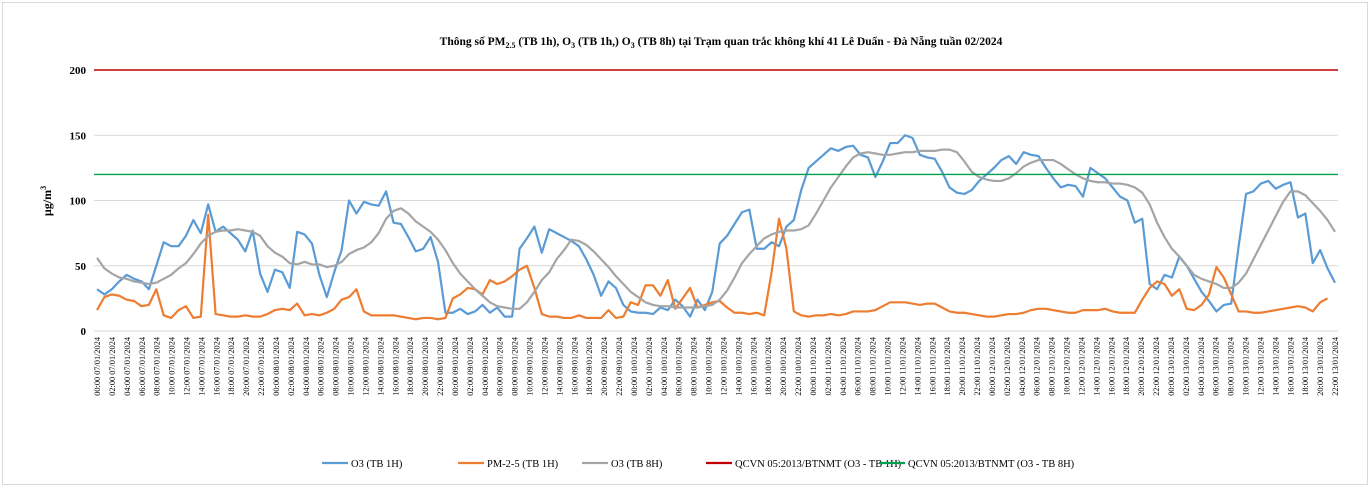 The height and width of the screenshot is (489, 1372). I want to click on x-tick-label: 10:00 11/01/2024, so click(888, 365).